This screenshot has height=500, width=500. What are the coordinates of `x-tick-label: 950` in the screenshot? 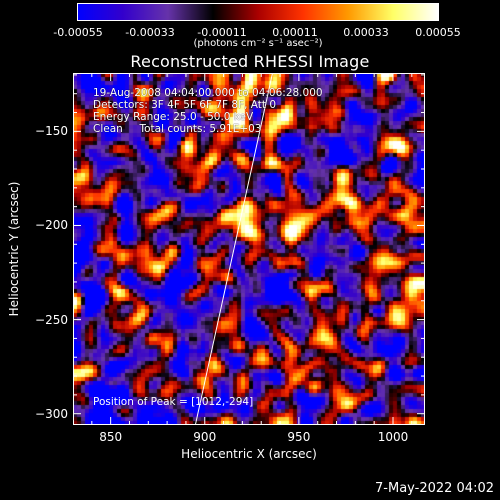 It's located at (299, 437).